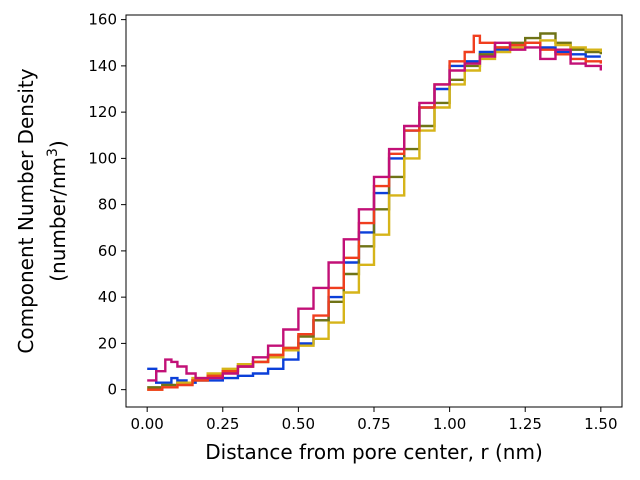 The image size is (640, 480). What do you see at coordinates (298, 424) in the screenshot?
I see `x-tick-label: 0.50` at bounding box center [298, 424].